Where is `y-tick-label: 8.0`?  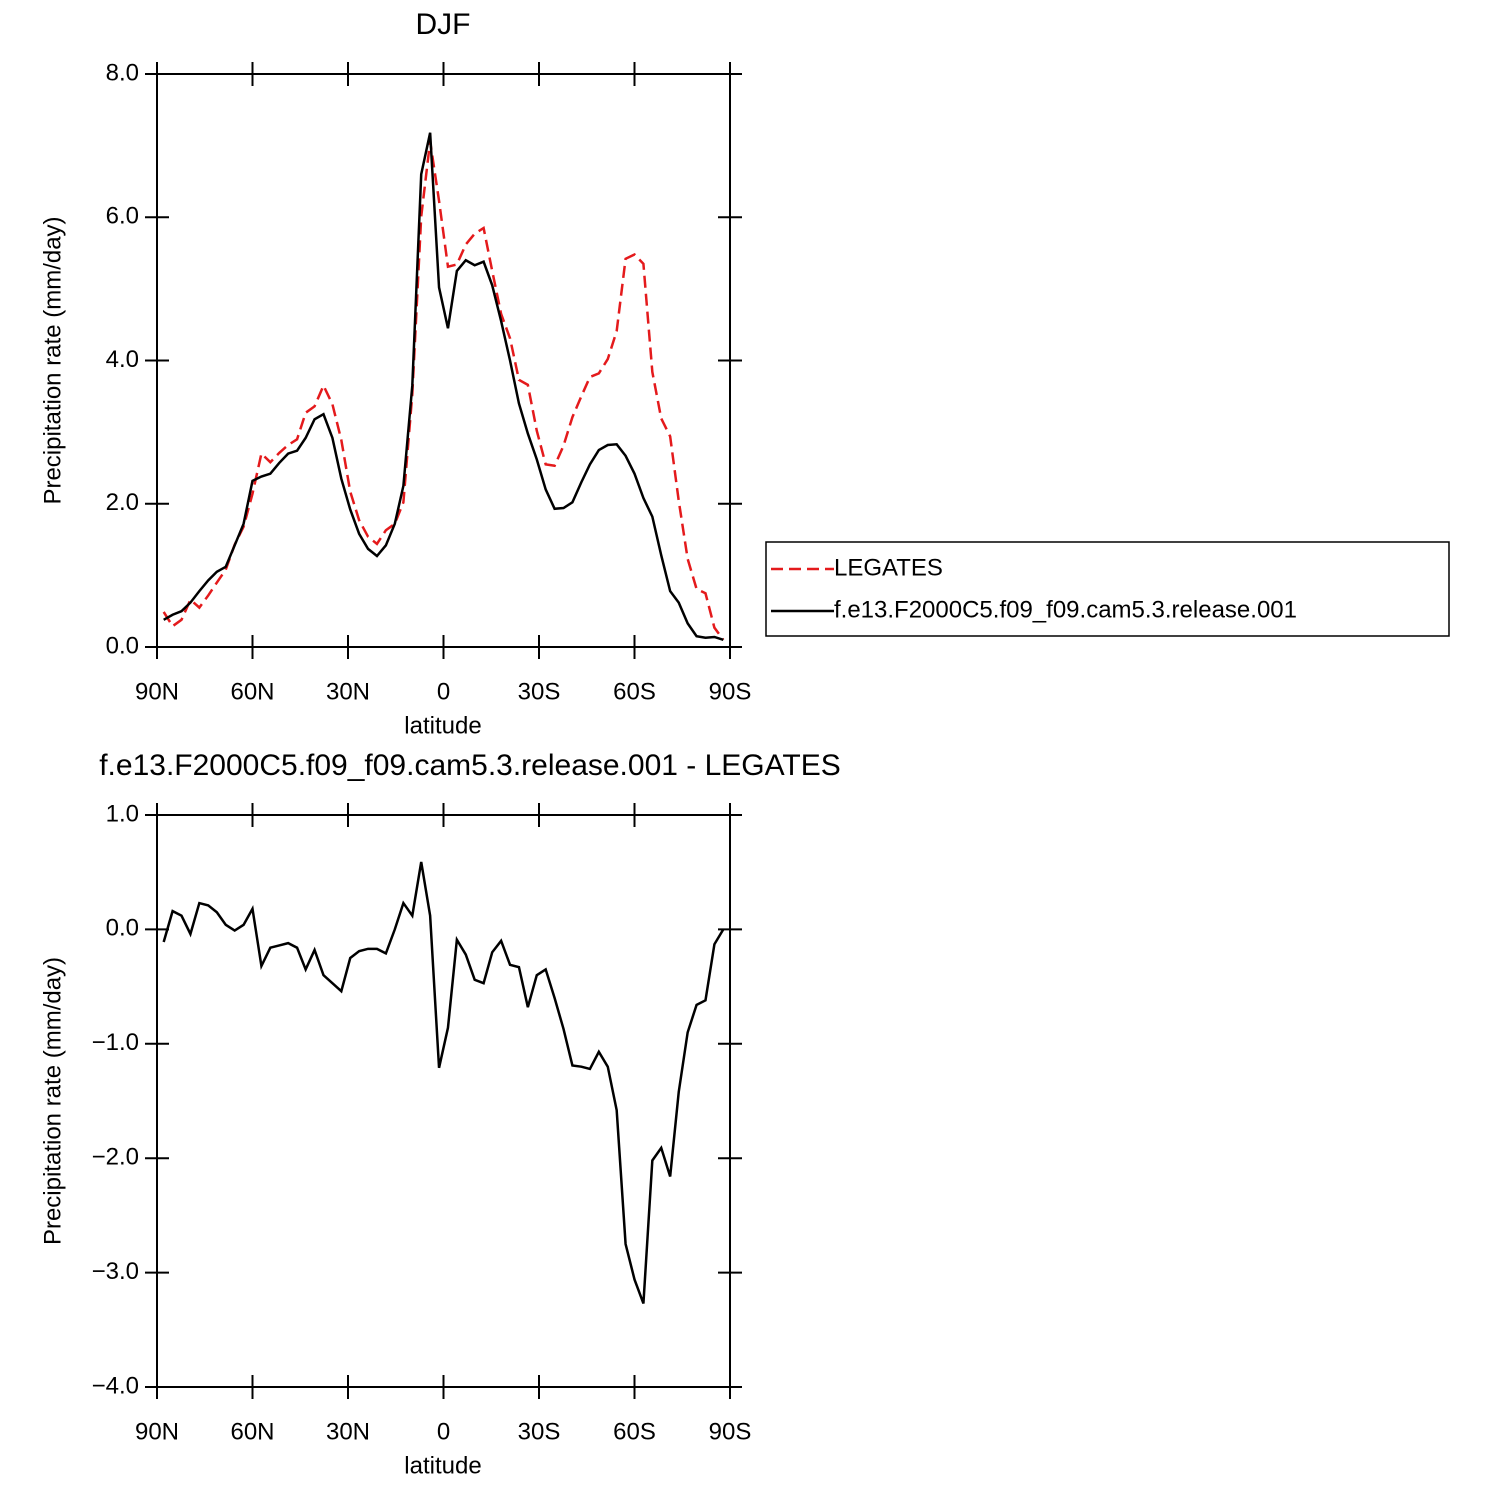 y-tick-label: 8.0 is located at coordinates (122, 72).